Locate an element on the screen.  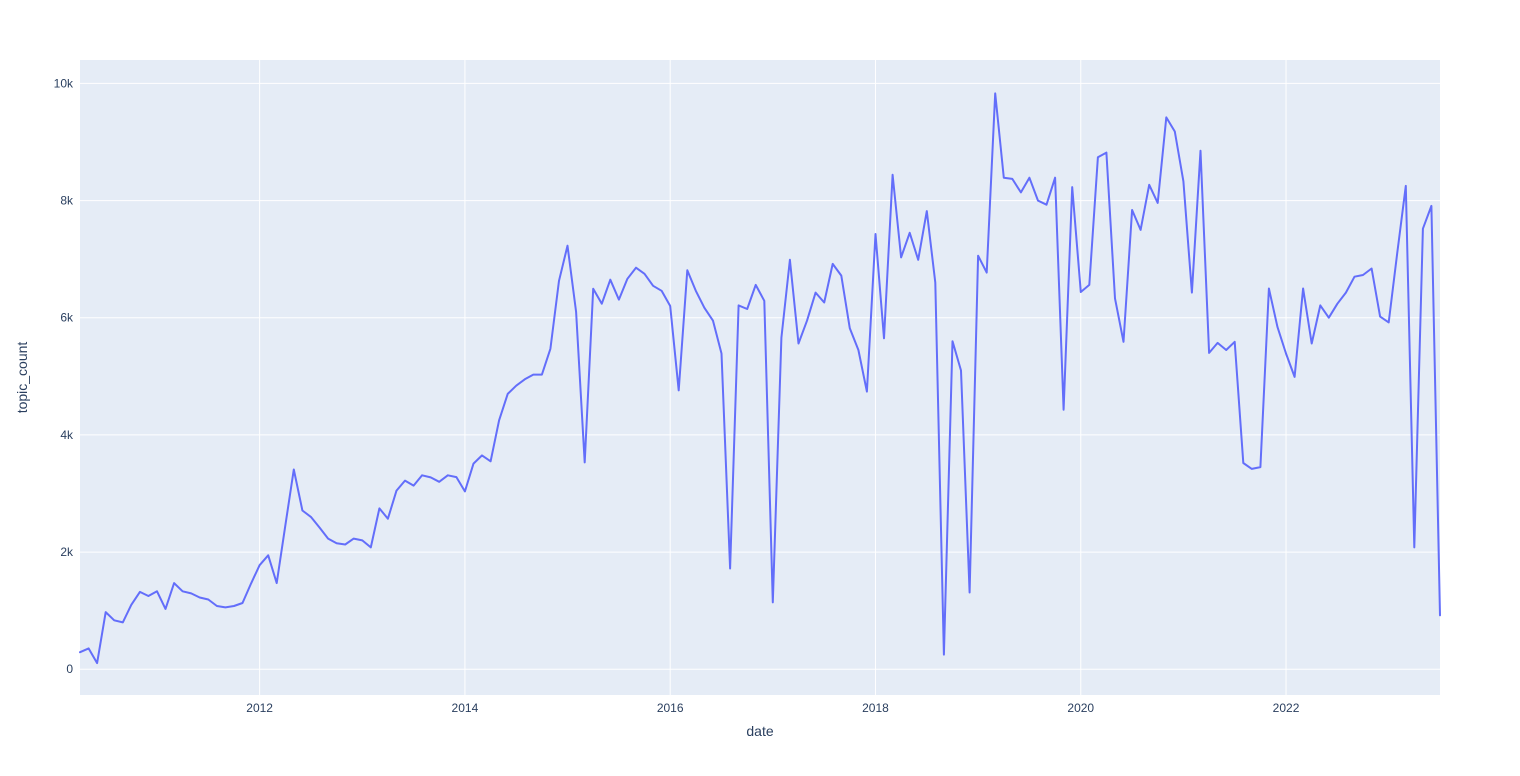
y-tick-label: 8k is located at coordinates (67, 201).